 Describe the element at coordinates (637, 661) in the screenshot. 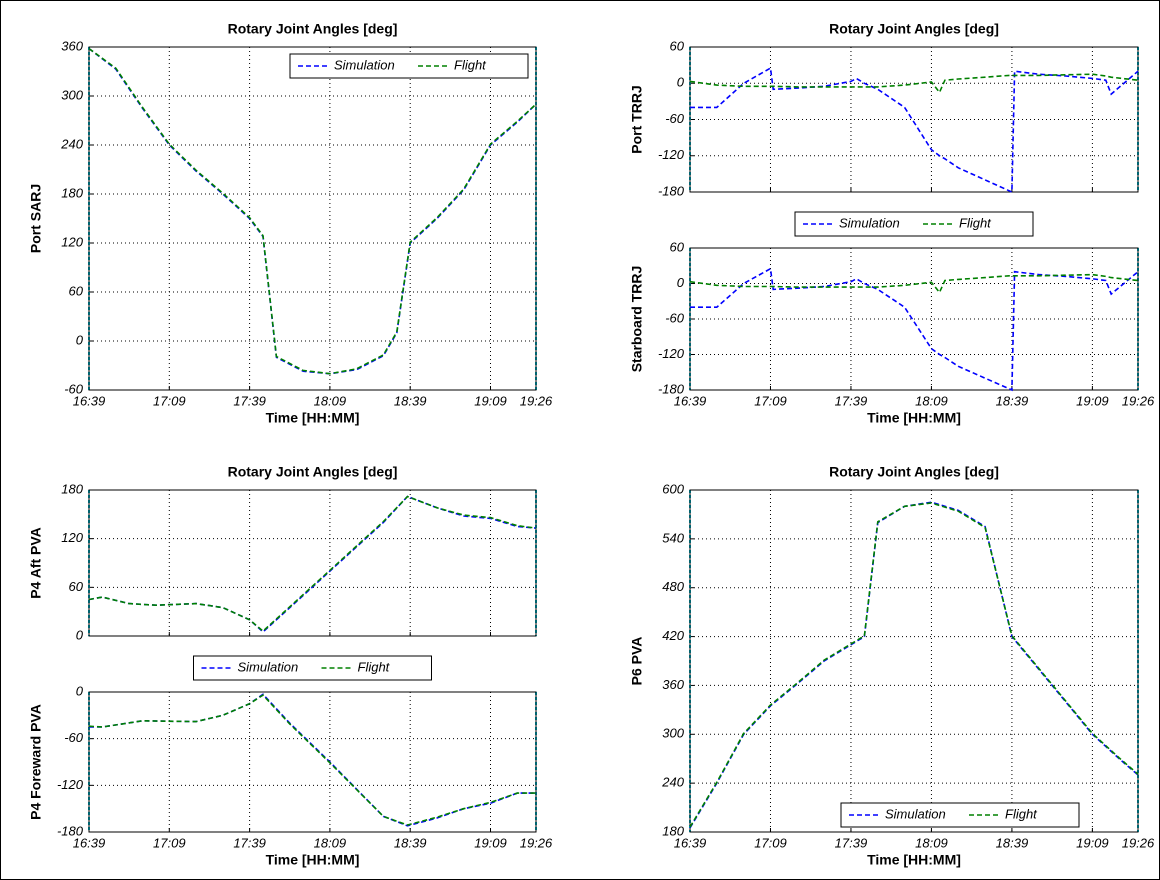

I see `y-axis-label: P6 PVA` at that location.